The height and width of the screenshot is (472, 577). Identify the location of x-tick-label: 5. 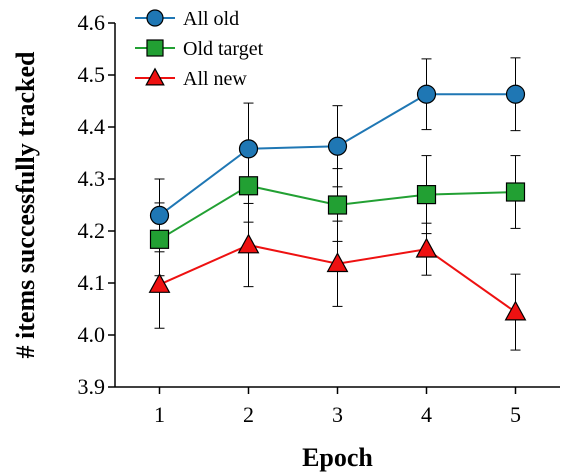
(515, 414).